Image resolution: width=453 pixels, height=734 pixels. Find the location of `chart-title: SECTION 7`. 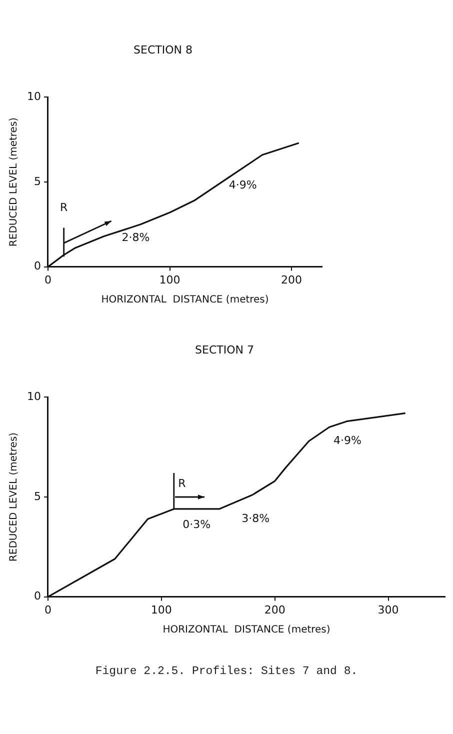

chart-title: SECTION 7 is located at coordinates (224, 349).